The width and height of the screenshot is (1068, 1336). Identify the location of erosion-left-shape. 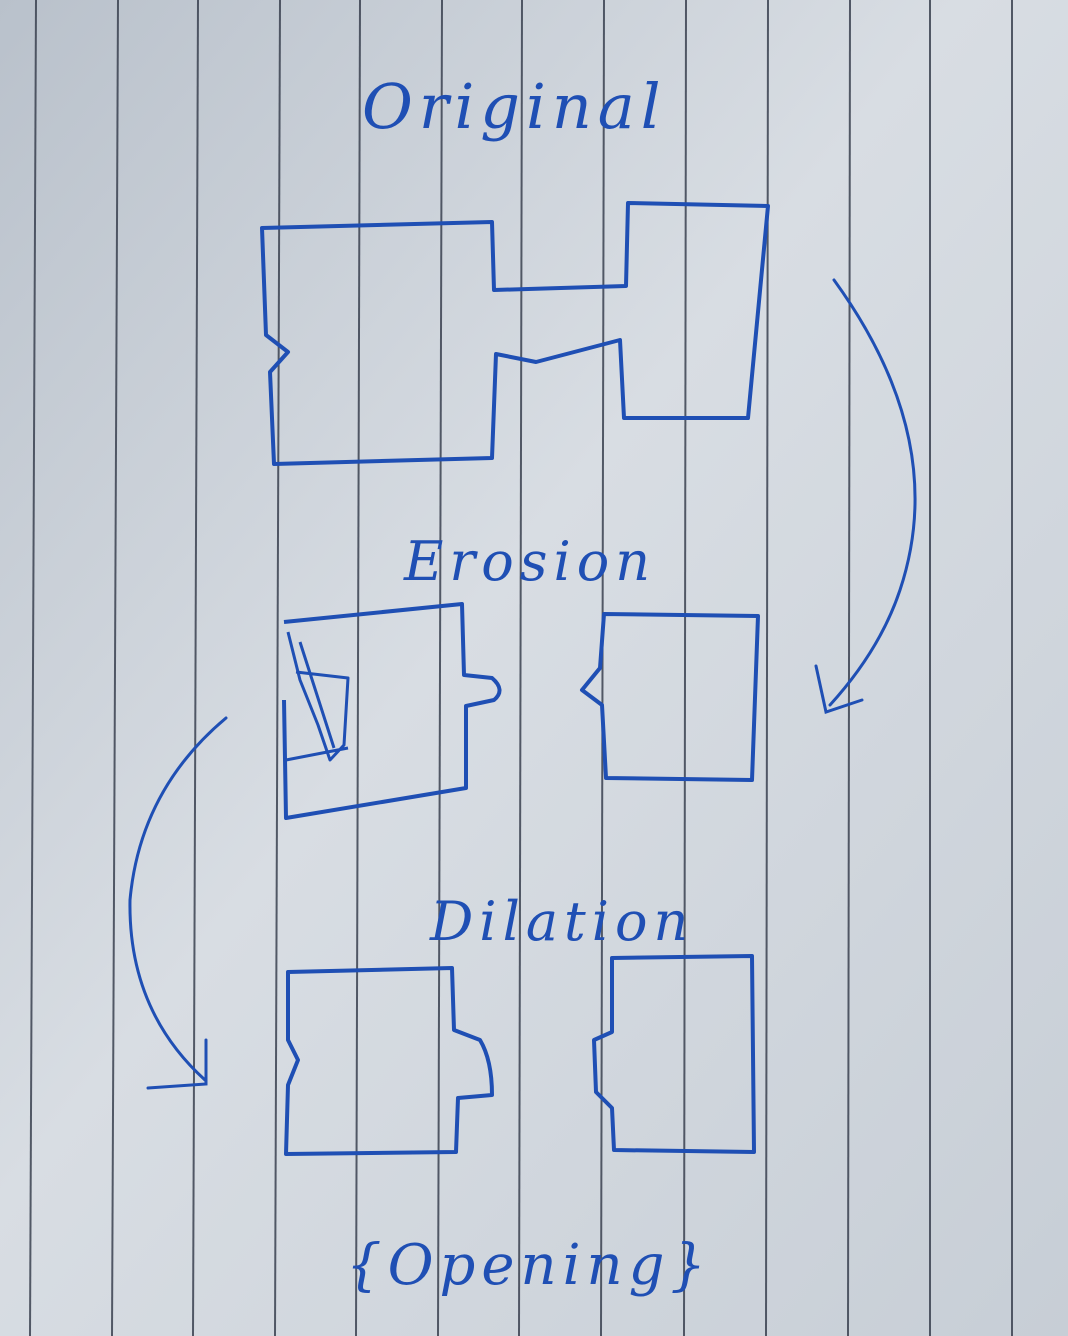
(392, 711).